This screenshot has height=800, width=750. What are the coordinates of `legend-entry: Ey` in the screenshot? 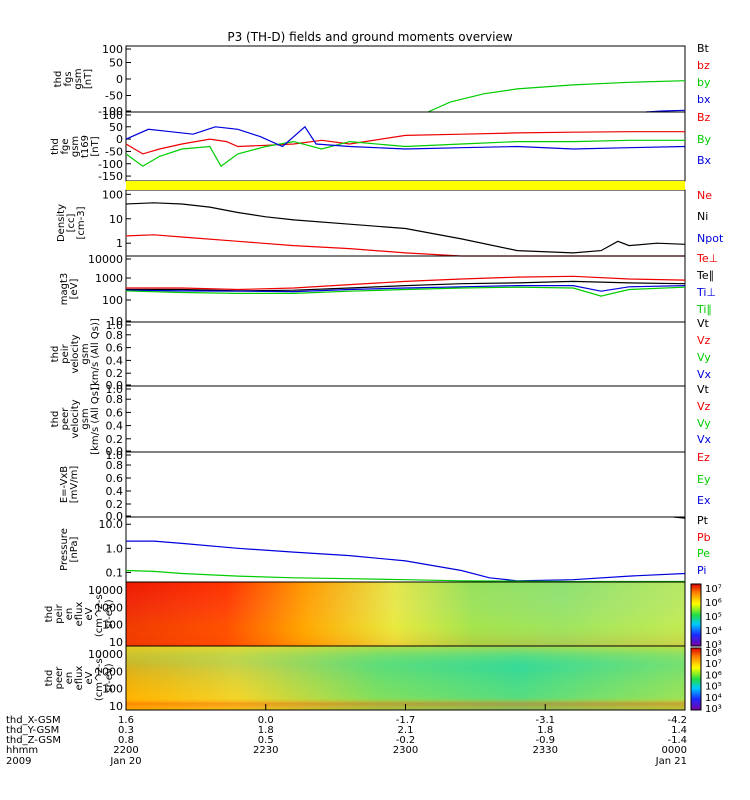 It's located at (704, 479).